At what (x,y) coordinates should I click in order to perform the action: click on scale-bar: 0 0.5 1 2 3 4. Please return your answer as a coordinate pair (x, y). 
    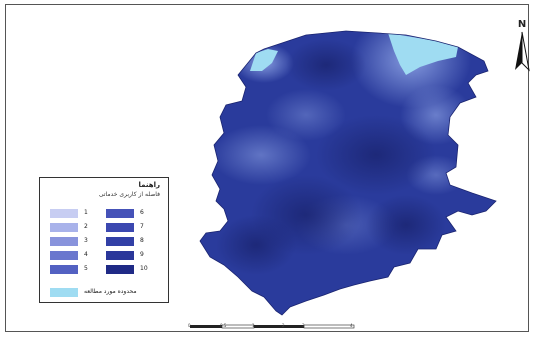
    Looking at the image, I should click on (276, 323).